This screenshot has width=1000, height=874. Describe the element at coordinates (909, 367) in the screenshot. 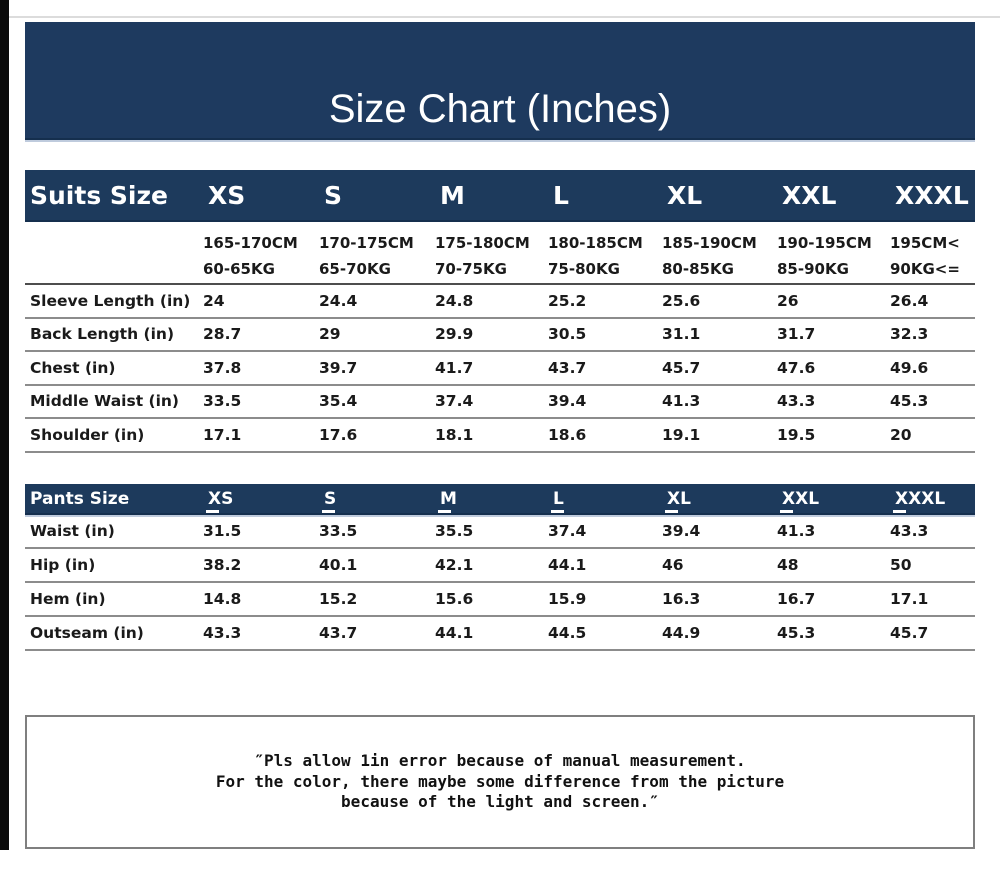

I see `measurement-value: 49.6` at that location.